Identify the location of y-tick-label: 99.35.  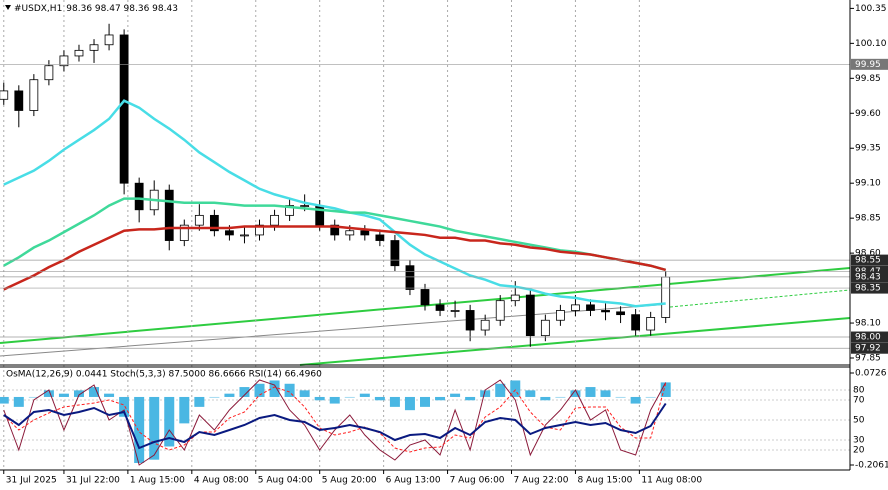
(868, 149).